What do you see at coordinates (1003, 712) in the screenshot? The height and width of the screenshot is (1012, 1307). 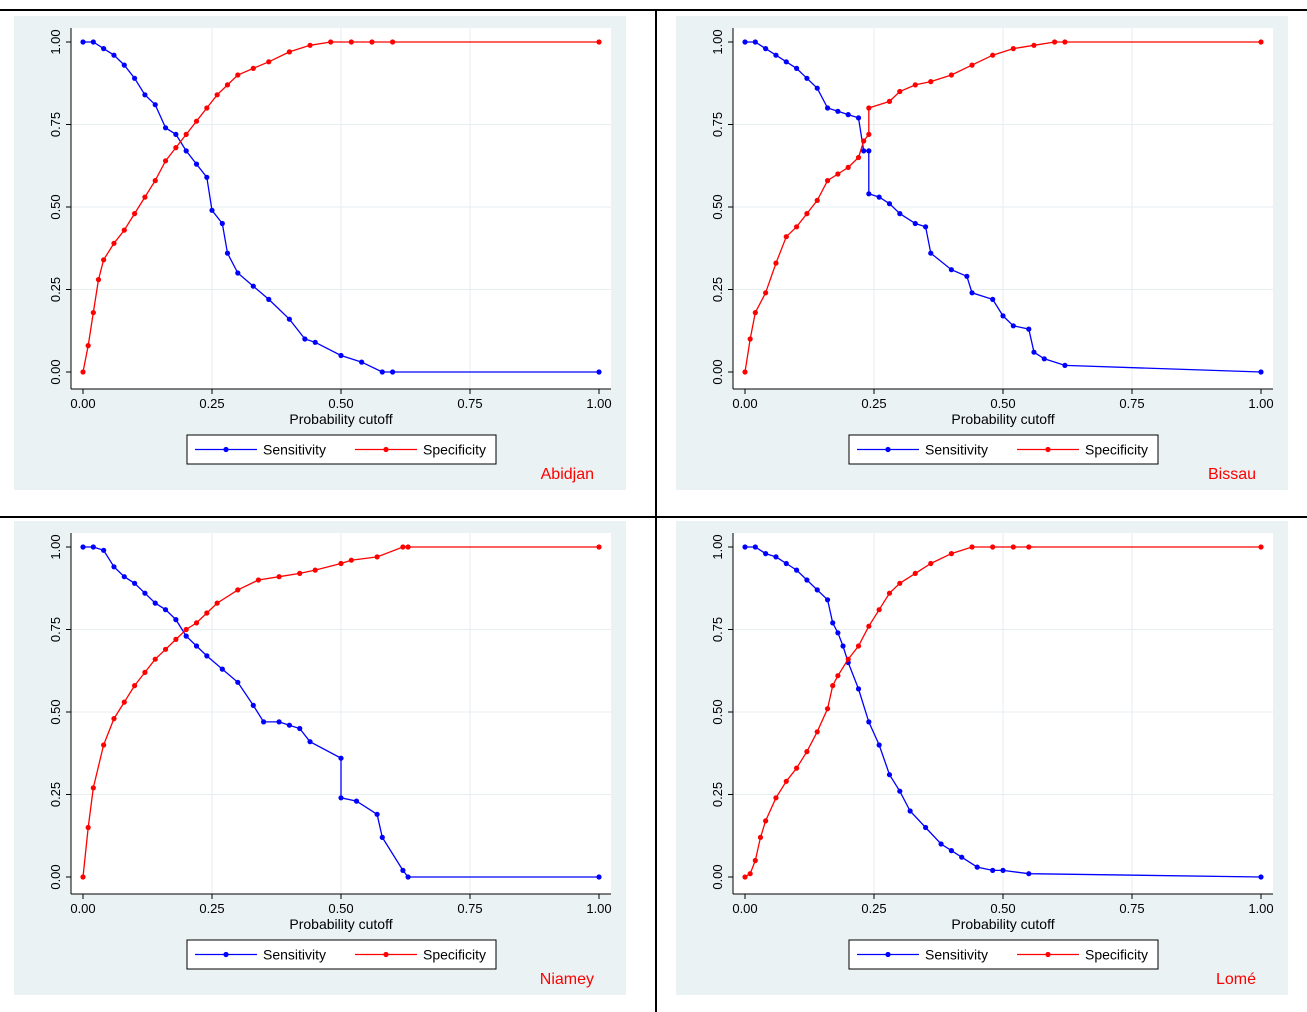 I see `series-line-sensitivity` at bounding box center [1003, 712].